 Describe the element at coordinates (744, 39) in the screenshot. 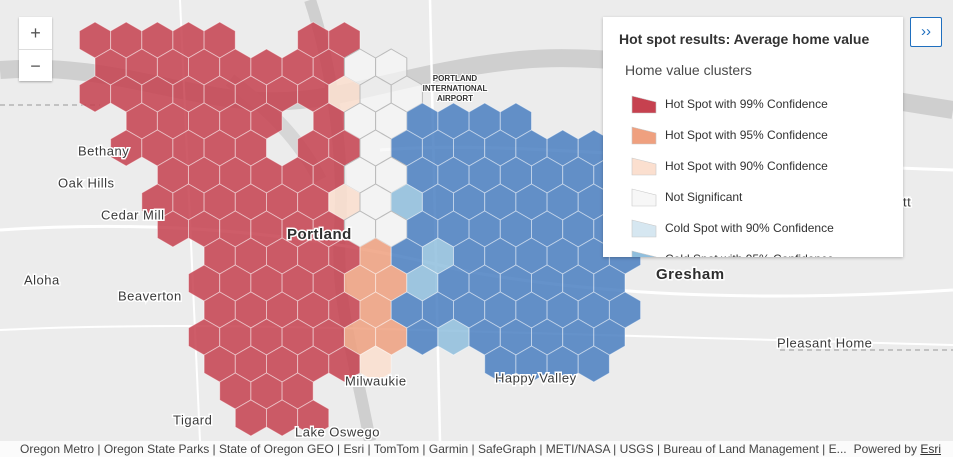

I see `legend-title: Hot spot results: Average home value` at that location.